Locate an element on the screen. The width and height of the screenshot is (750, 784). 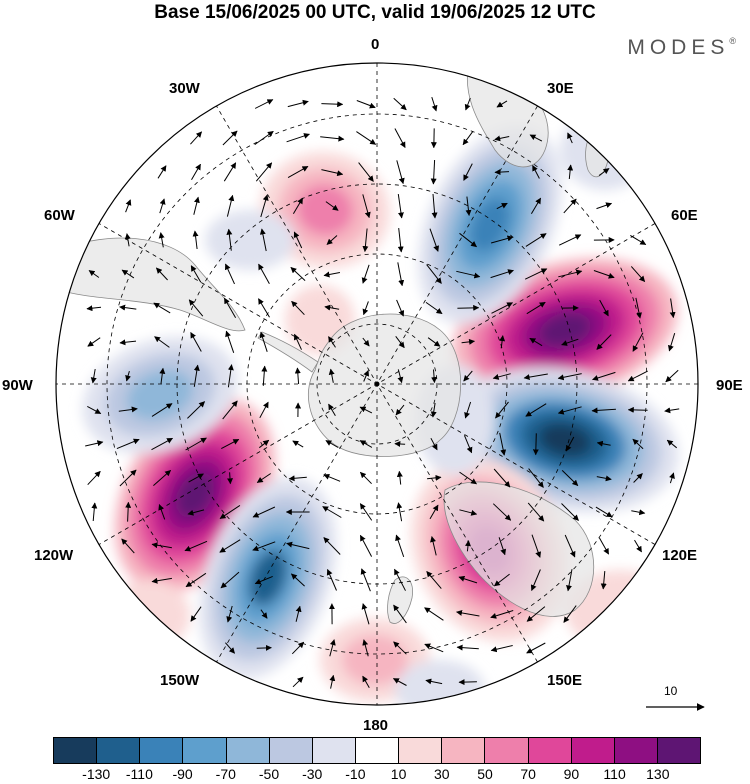
lon-label-0: 0 is located at coordinates (375, 44).